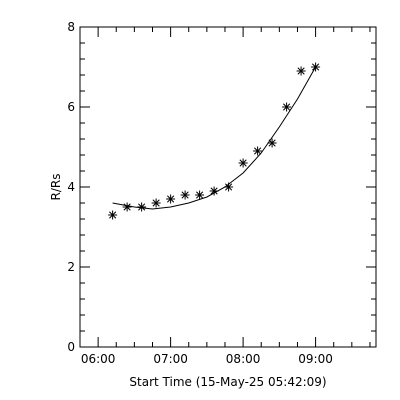 The height and width of the screenshot is (400, 400). Describe the element at coordinates (71, 27) in the screenshot. I see `y-tick-label: 8` at that location.